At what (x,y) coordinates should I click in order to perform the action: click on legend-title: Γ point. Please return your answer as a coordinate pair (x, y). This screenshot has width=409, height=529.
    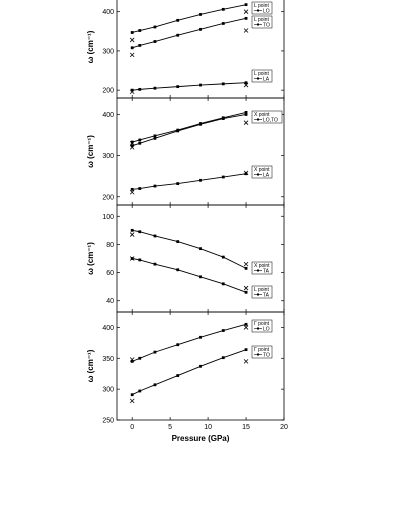
    Looking at the image, I should click on (262, 350).